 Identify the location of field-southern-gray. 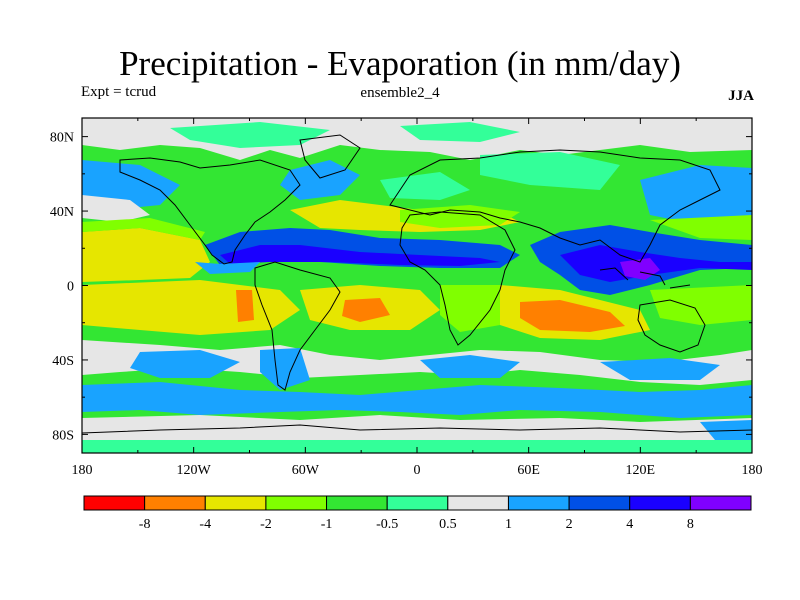
(417, 362).